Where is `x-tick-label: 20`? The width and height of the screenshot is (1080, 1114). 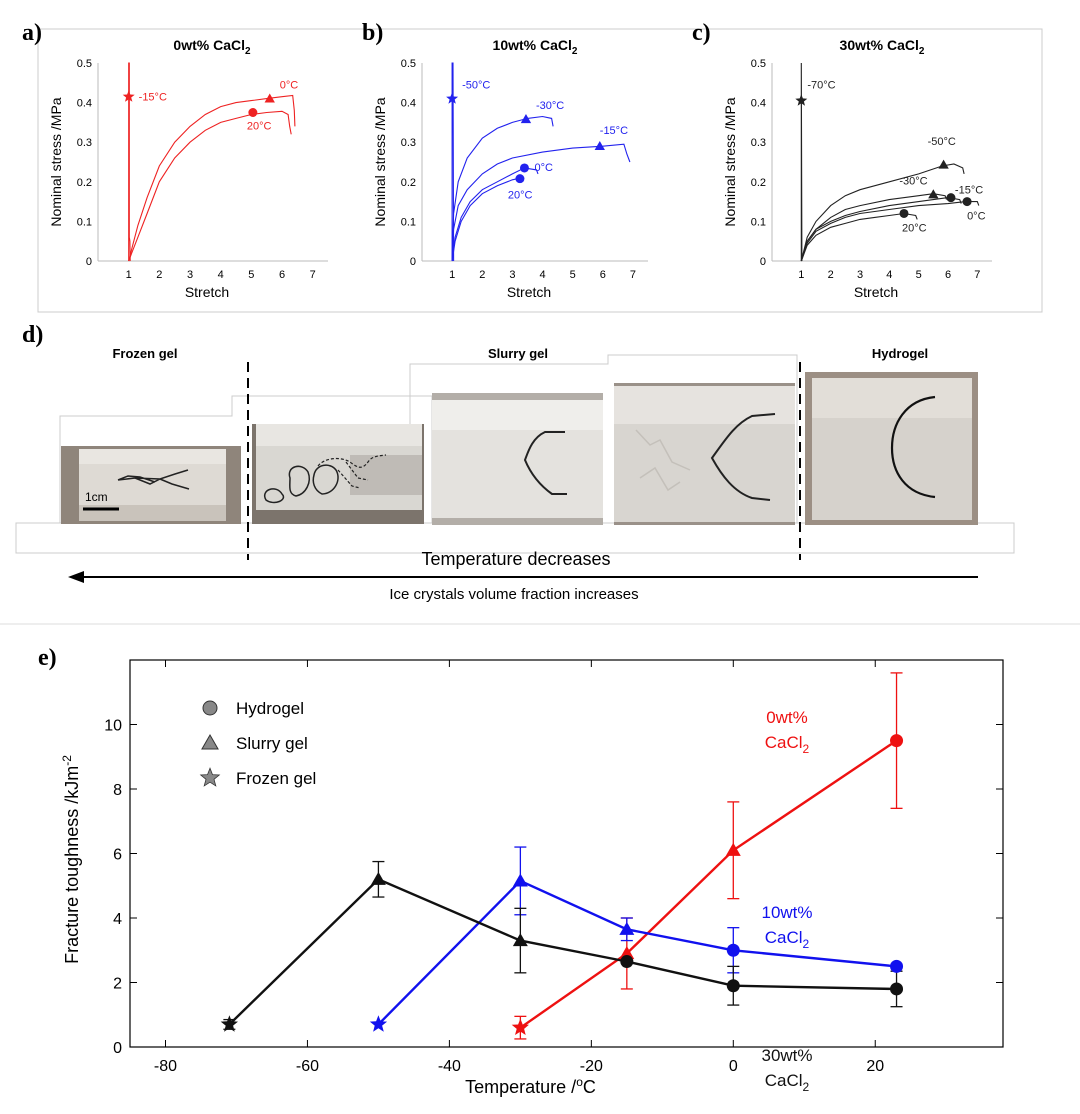 x-tick-label: 20 is located at coordinates (875, 1066).